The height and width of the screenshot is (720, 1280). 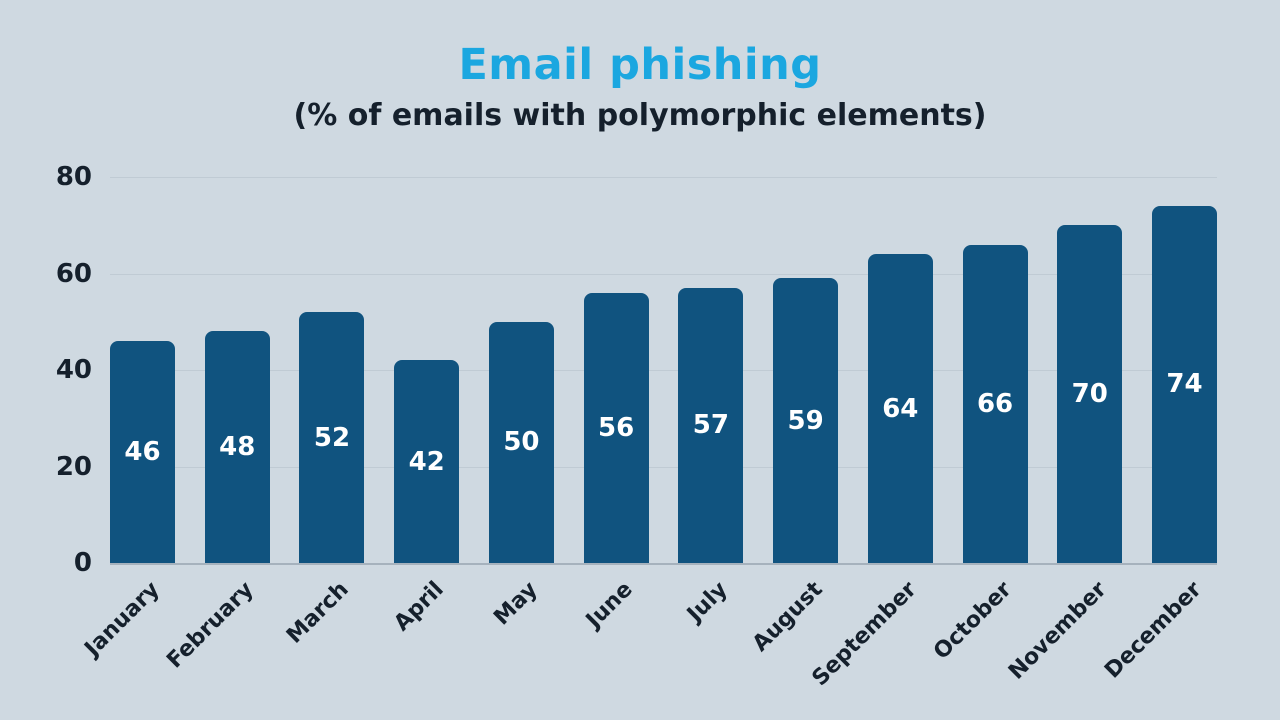 I want to click on bar-value-label: 70, so click(x=1089, y=394).